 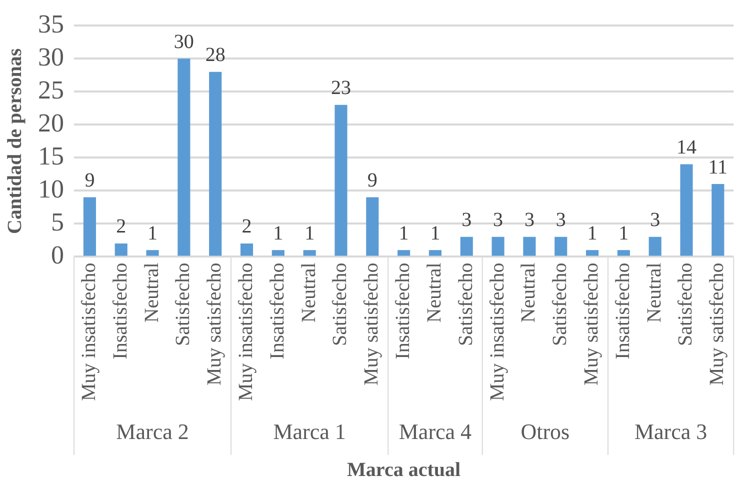 I want to click on x-axis-title: Marca actual, so click(x=404, y=470).